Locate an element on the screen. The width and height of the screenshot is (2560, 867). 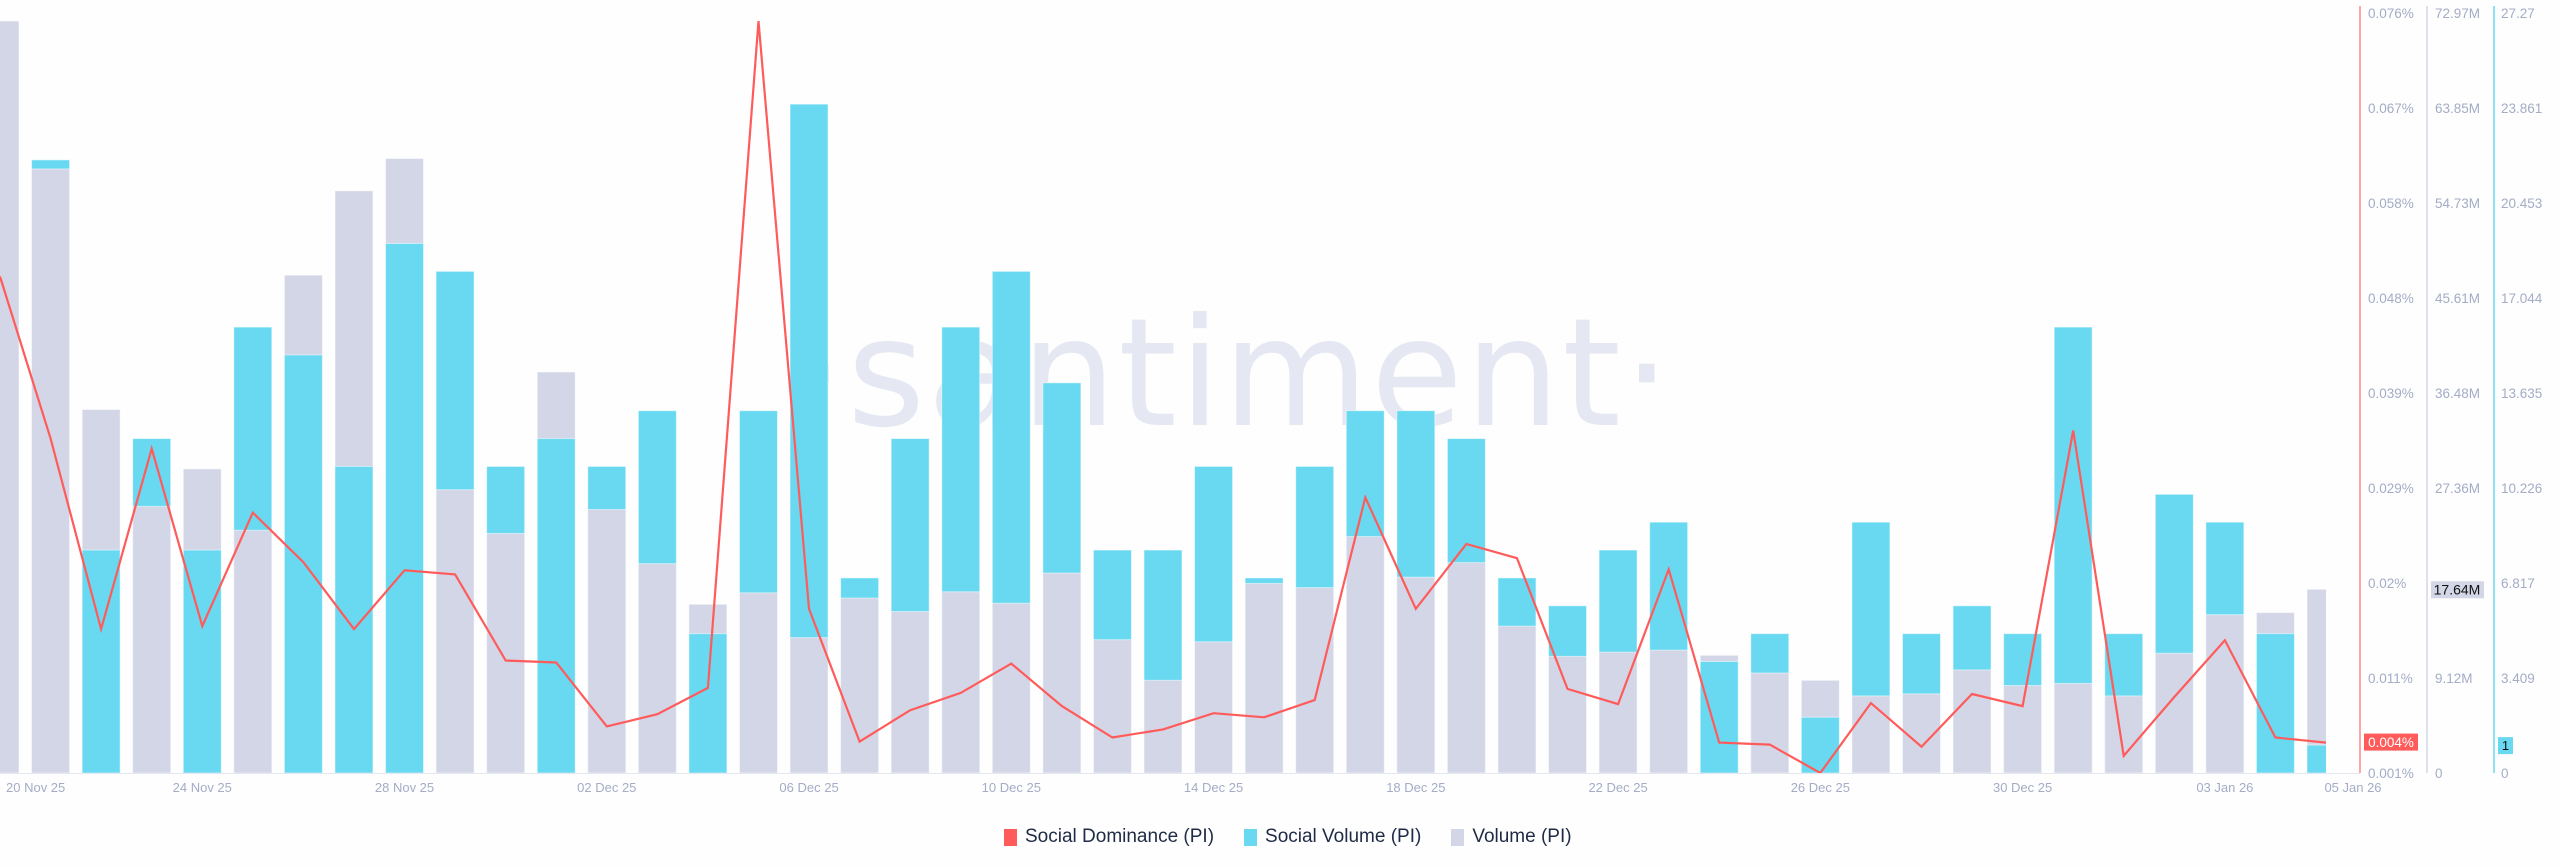
legend-item-volume: Volume (PI) is located at coordinates (1511, 837).